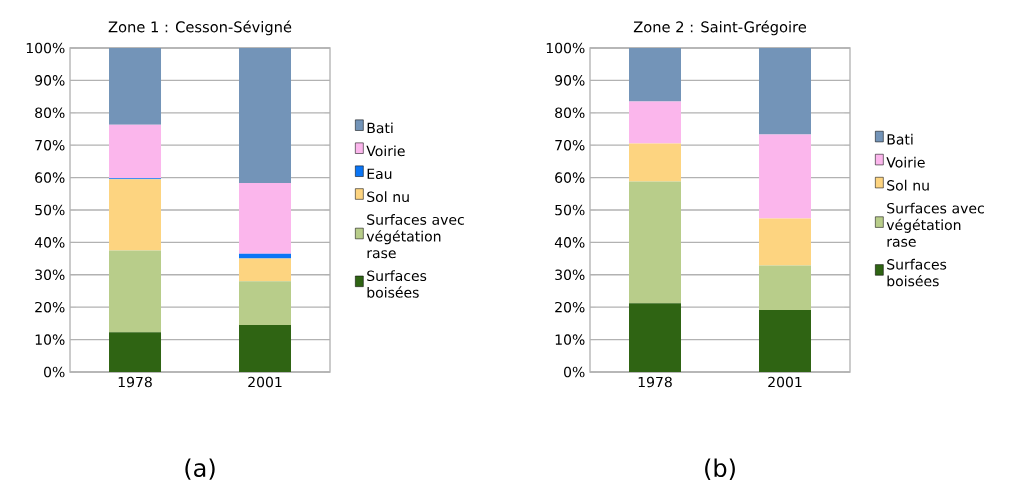 This screenshot has width=1025, height=484. What do you see at coordinates (200, 28) in the screenshot?
I see `chart-title: Zone 1 : Cesson-Sévigné` at bounding box center [200, 28].